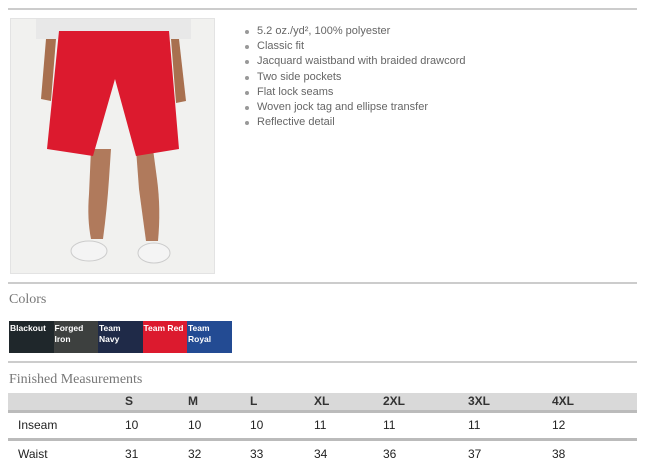  Describe the element at coordinates (164, 337) in the screenshot. I see `swatch-team-red: Team Red` at that location.